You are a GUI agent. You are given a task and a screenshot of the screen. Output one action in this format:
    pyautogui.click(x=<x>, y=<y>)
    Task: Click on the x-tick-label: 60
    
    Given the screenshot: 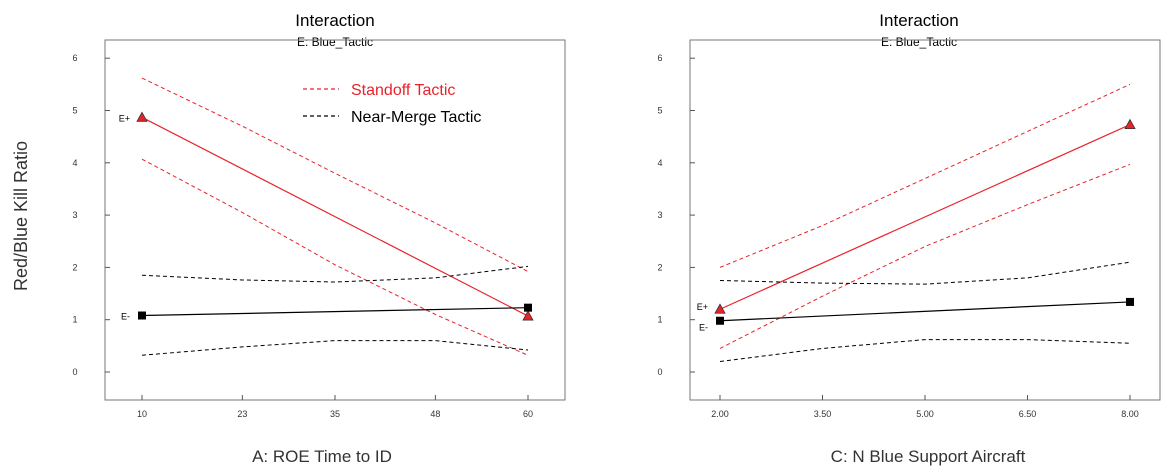 What is the action you would take?
    pyautogui.click(x=528, y=414)
    